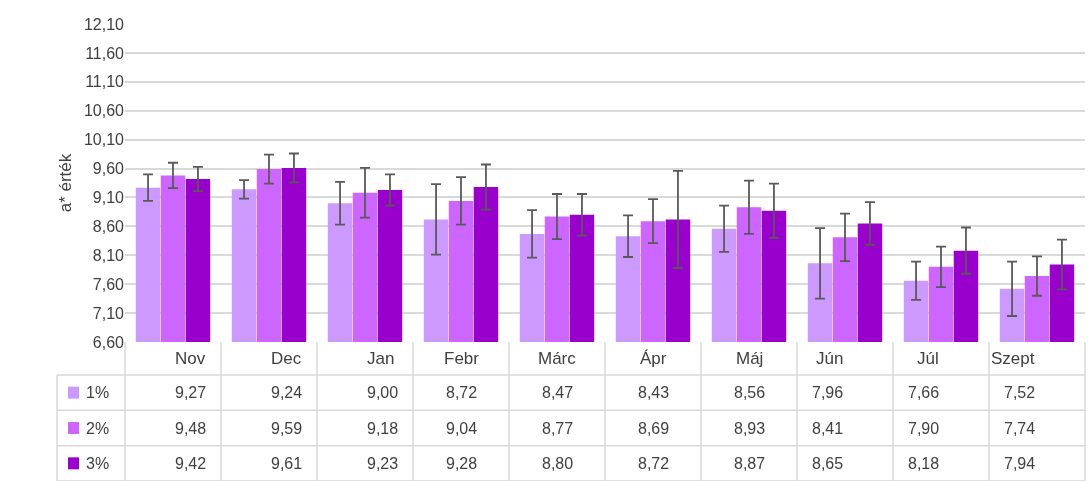 This screenshot has width=1090, height=481. What do you see at coordinates (924, 392) in the screenshot?
I see `data-label: 7,66` at bounding box center [924, 392].